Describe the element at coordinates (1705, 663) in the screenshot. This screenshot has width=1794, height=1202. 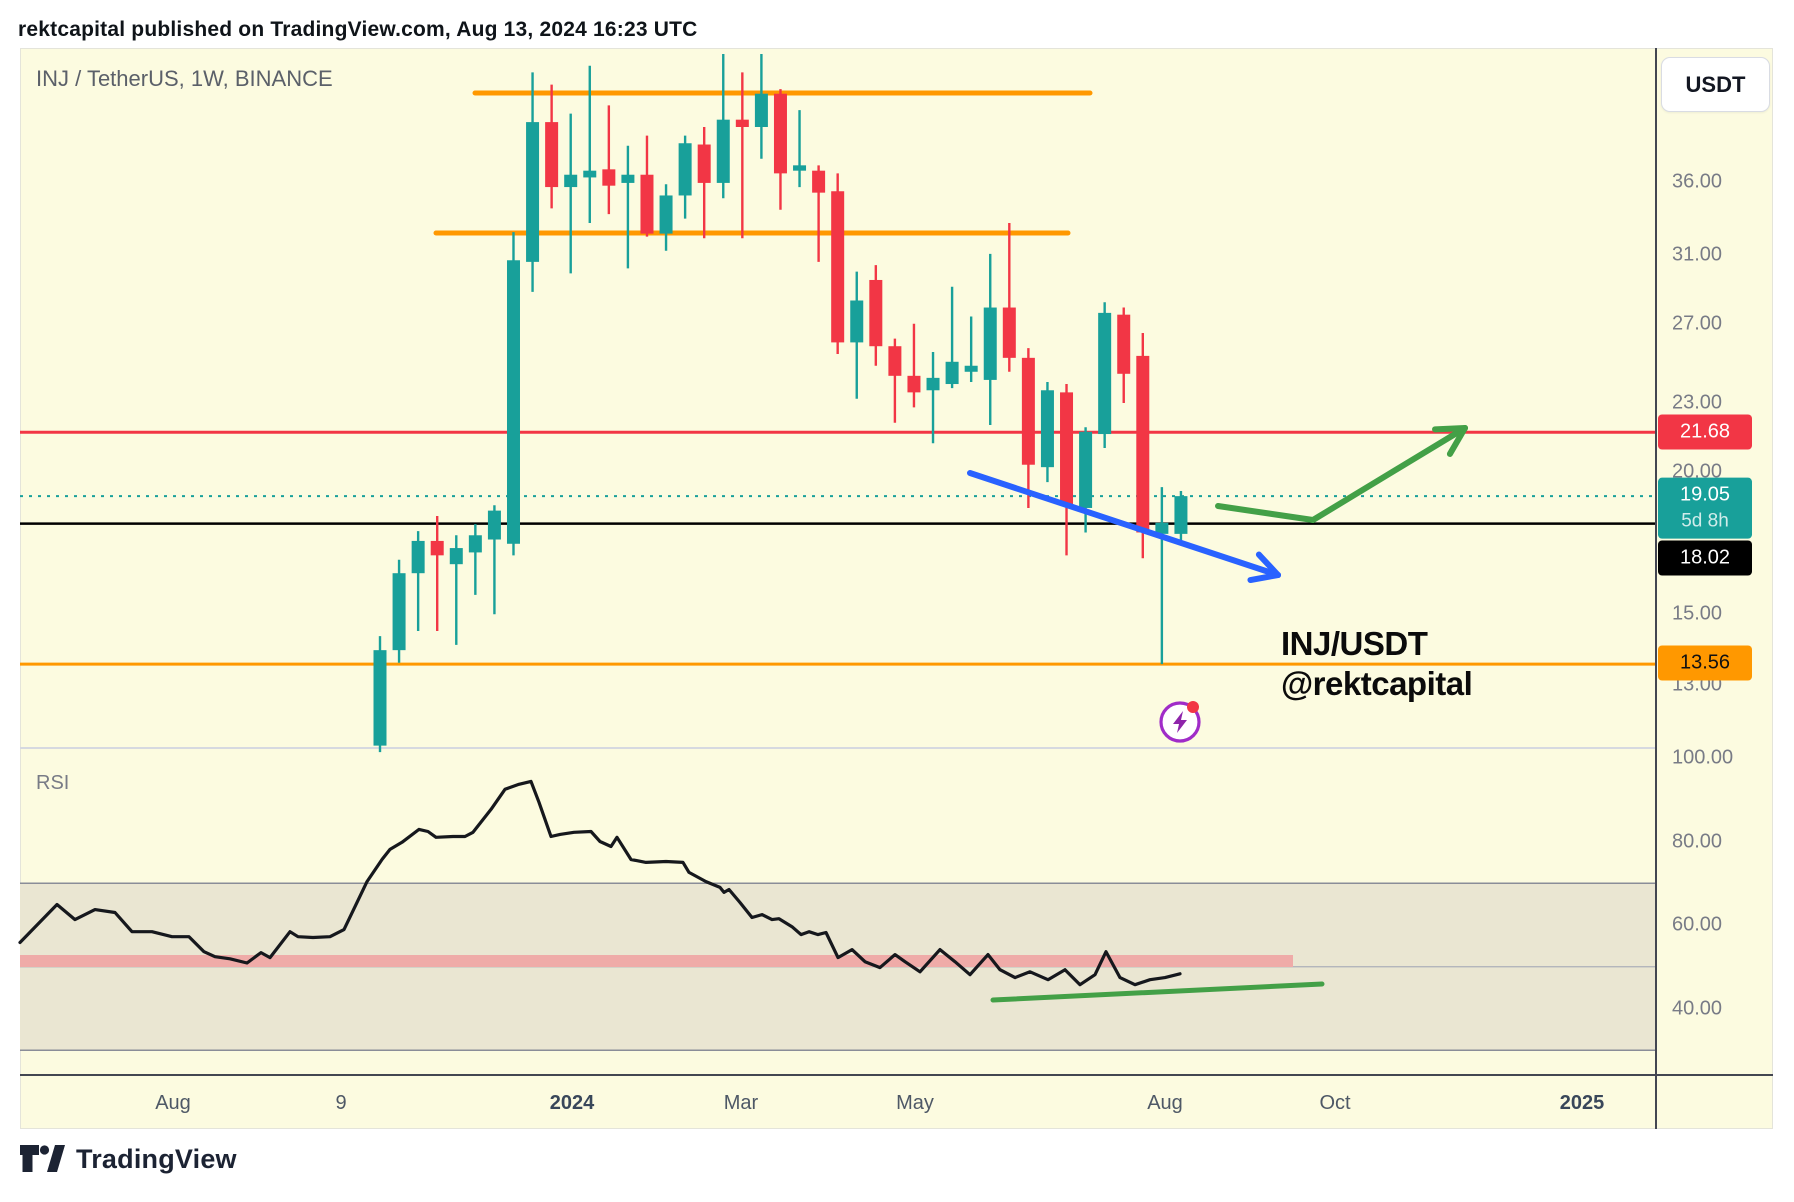
I see `price-badge-13.56: 13.56` at that location.